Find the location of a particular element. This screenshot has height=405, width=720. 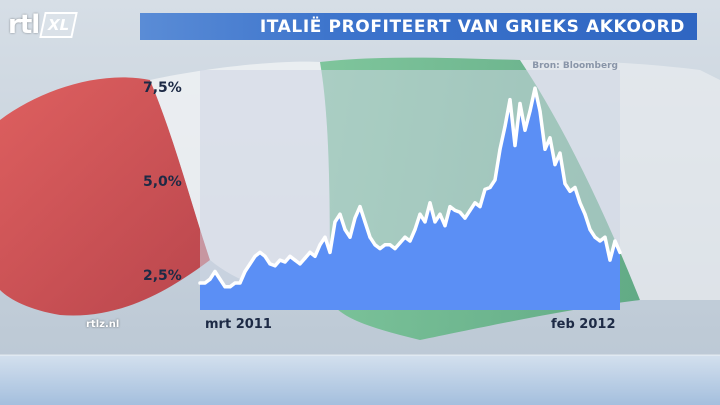

channel-logo: rtl XL is located at coordinates (43, 25).